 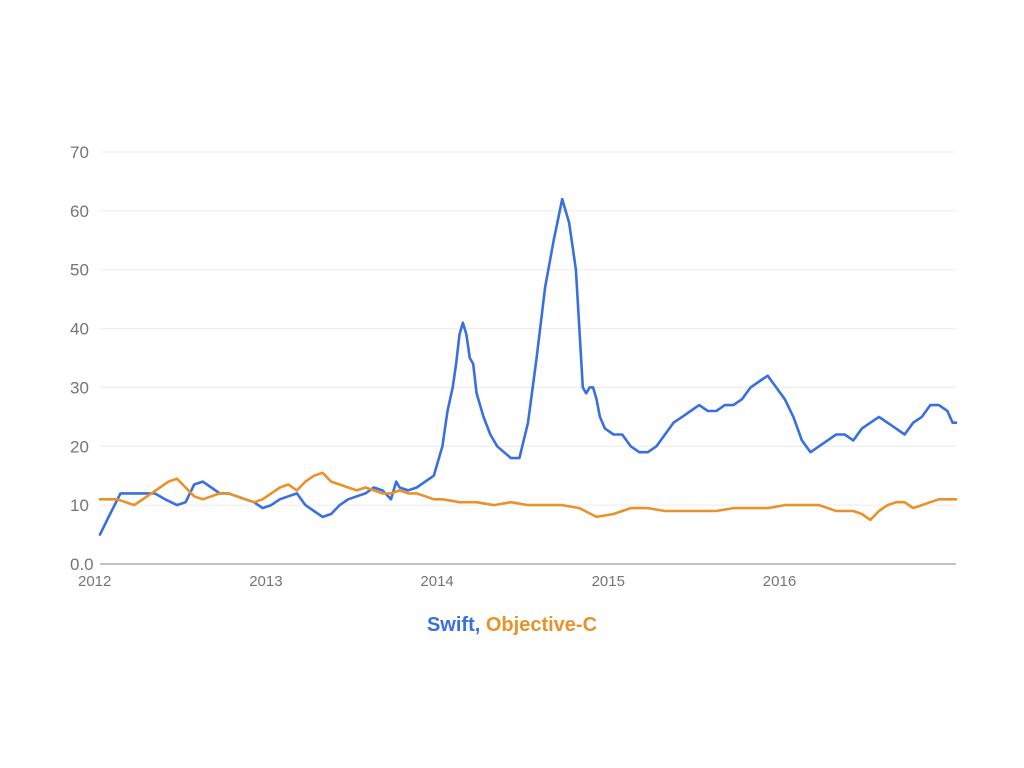 What do you see at coordinates (528, 496) in the screenshot?
I see `series-line-objective-c` at bounding box center [528, 496].